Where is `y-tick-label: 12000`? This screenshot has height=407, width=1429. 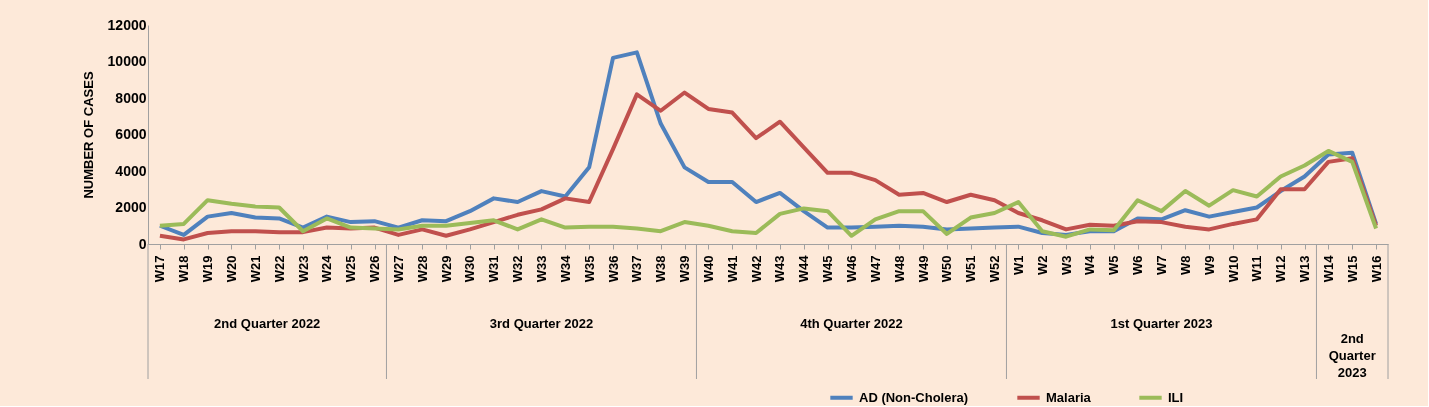
y-tick-label: 12000 is located at coordinates (127, 24).